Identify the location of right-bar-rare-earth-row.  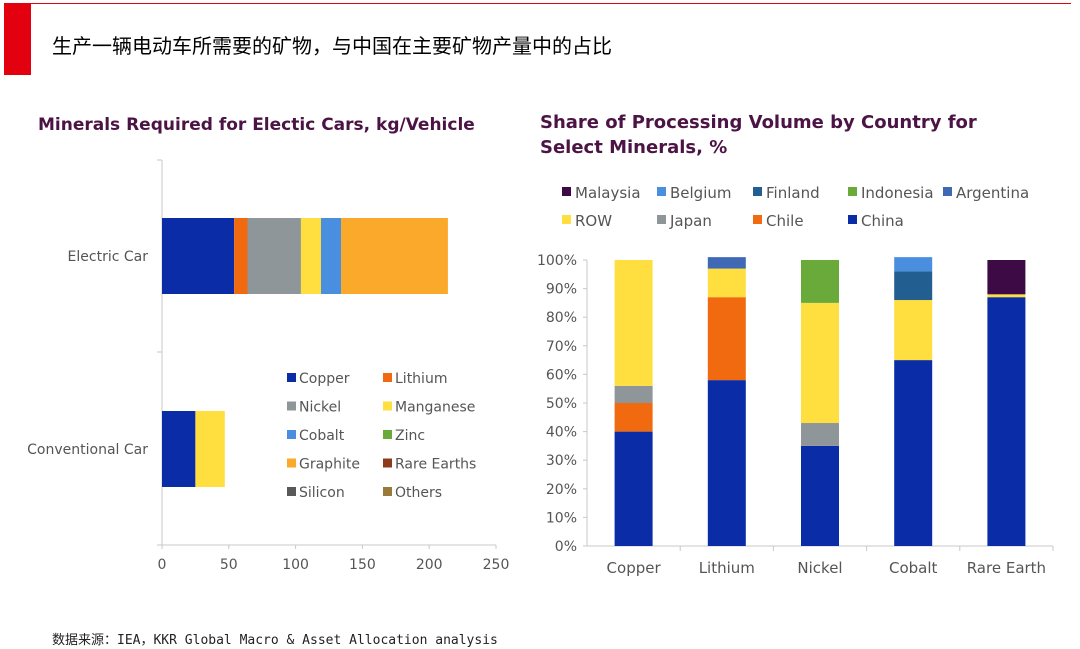
(1006, 296).